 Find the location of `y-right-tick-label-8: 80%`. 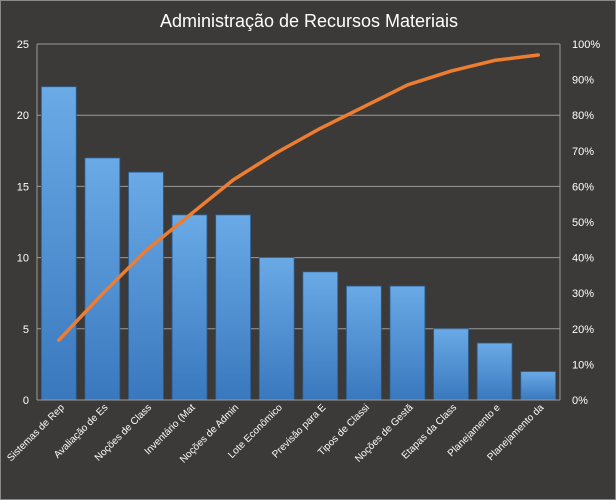

y-right-tick-label-8: 80% is located at coordinates (583, 116).